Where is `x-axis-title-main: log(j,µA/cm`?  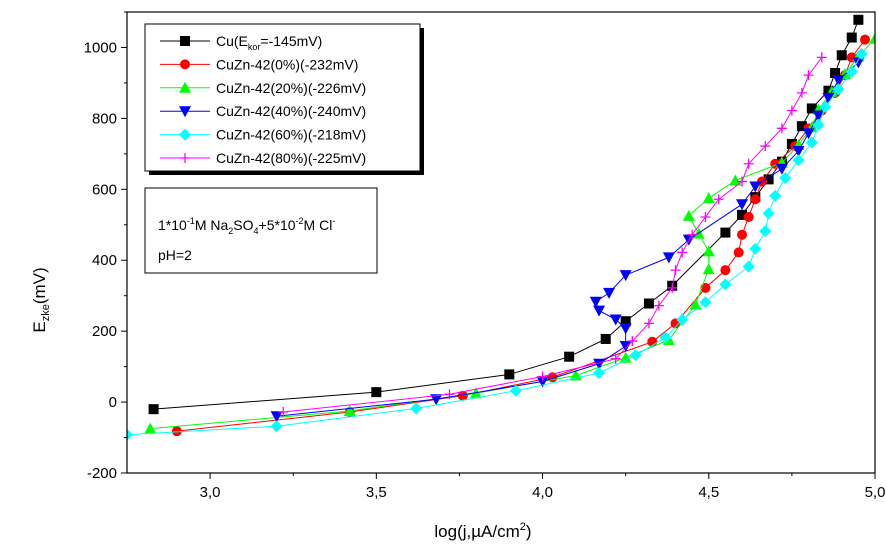
x-axis-title-main: log(j,µA/cm is located at coordinates (476, 531).